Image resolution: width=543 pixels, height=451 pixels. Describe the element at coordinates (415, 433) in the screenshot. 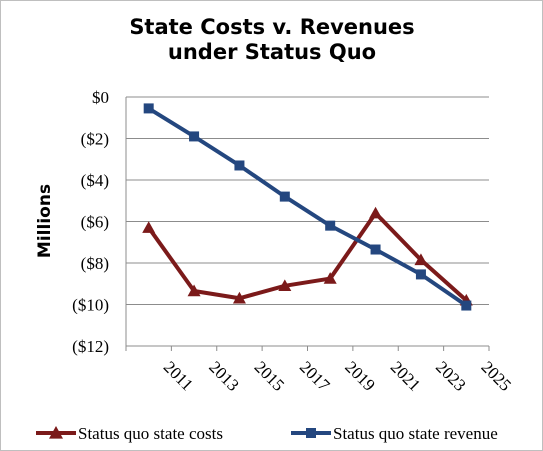

I see `legend-label: Status quo state revenue` at that location.